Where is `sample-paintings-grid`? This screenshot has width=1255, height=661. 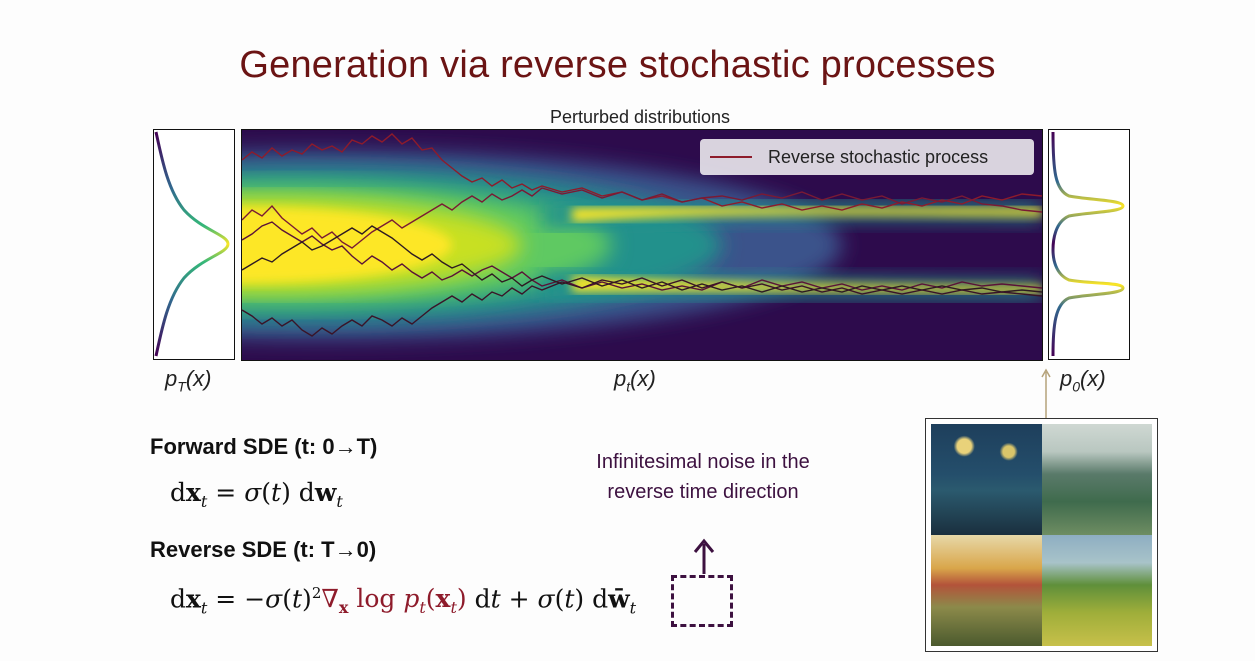
sample-paintings-grid is located at coordinates (1041, 535).